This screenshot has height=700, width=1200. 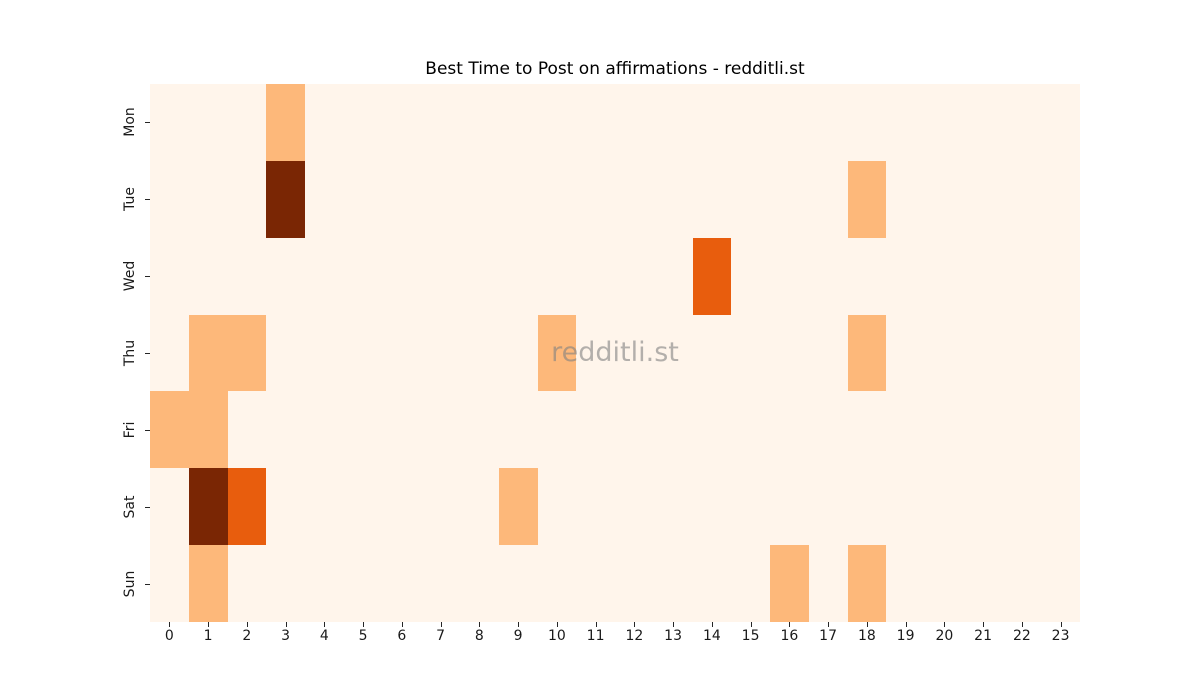 What do you see at coordinates (1021, 636) in the screenshot?
I see `x-tick-label: 22` at bounding box center [1021, 636].